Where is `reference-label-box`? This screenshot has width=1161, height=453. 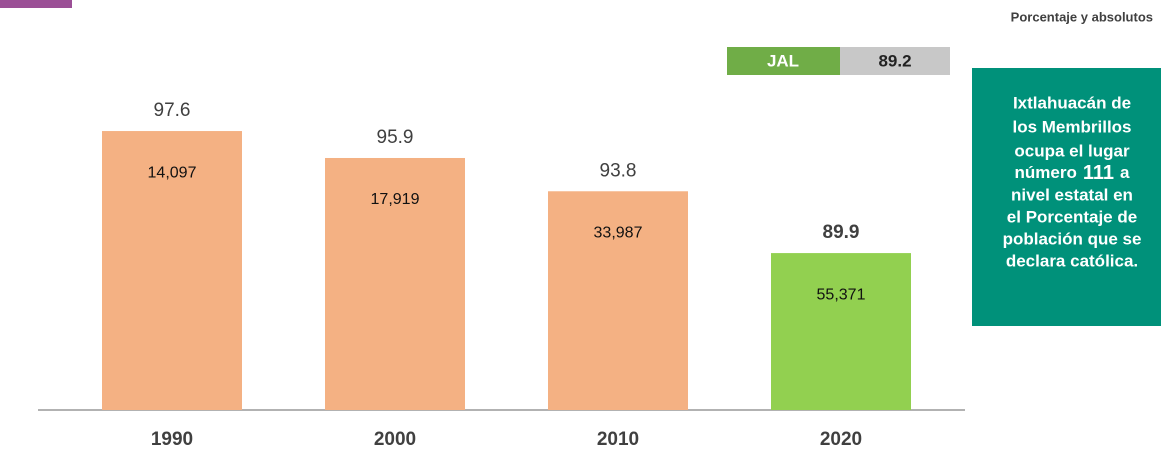
reference-label-box is located at coordinates (783, 61).